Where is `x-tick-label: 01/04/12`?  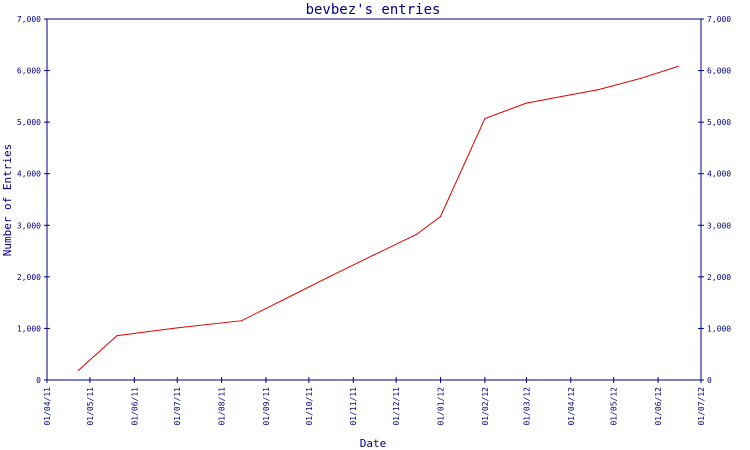 x-tick-label: 01/04/12 is located at coordinates (571, 406).